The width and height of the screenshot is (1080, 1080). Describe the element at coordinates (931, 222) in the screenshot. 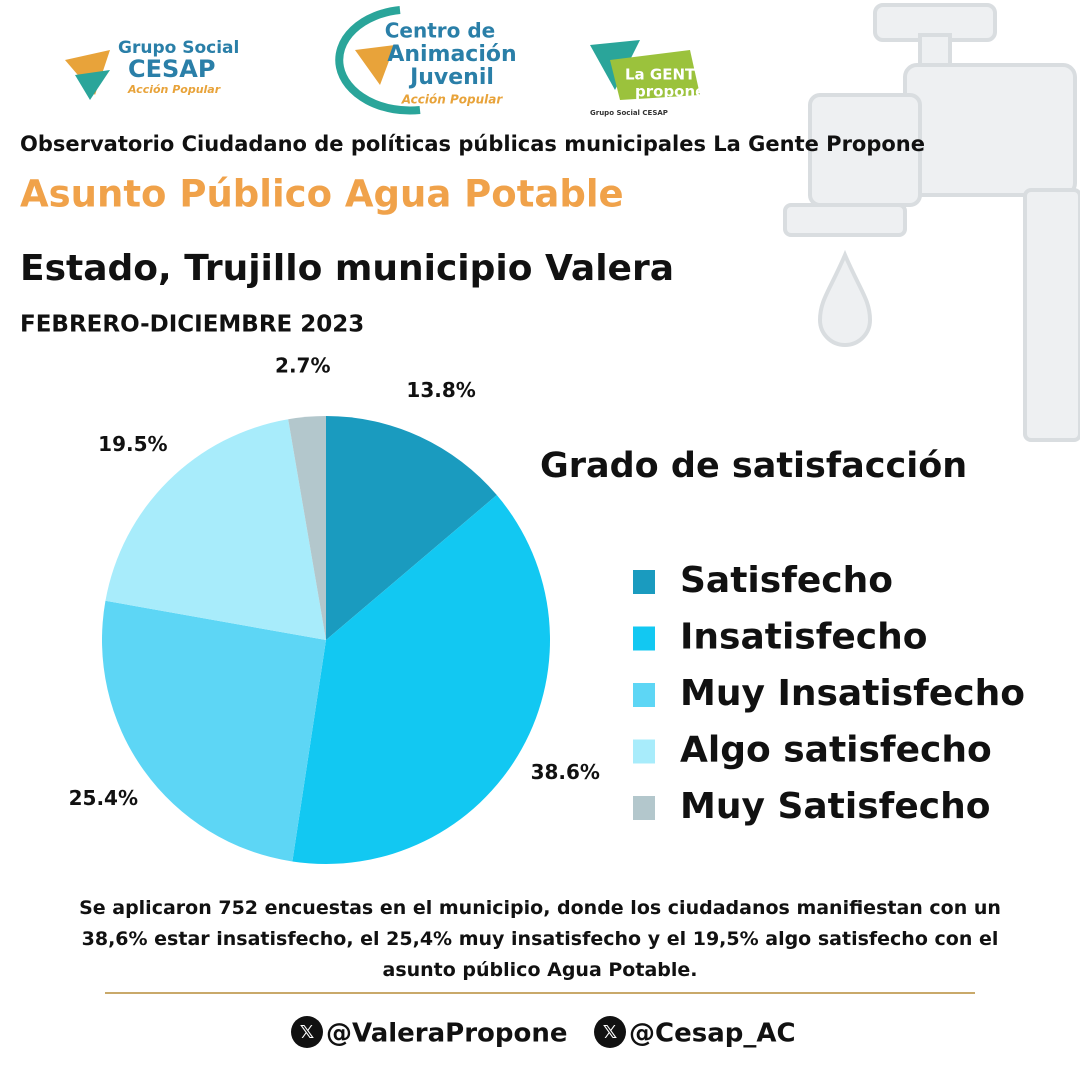

I see `faucet-decoration` at that location.